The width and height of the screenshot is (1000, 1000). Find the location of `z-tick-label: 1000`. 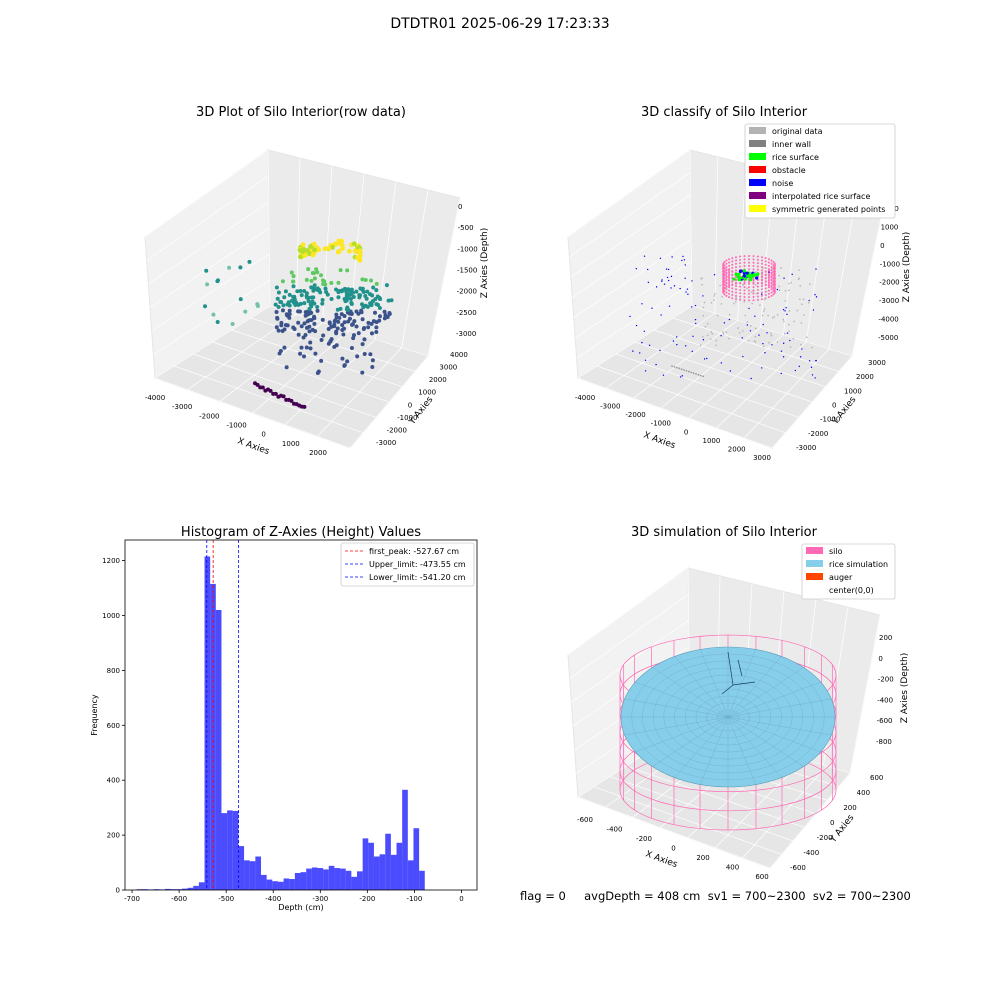

z-tick-label: 1000 is located at coordinates (890, 227).